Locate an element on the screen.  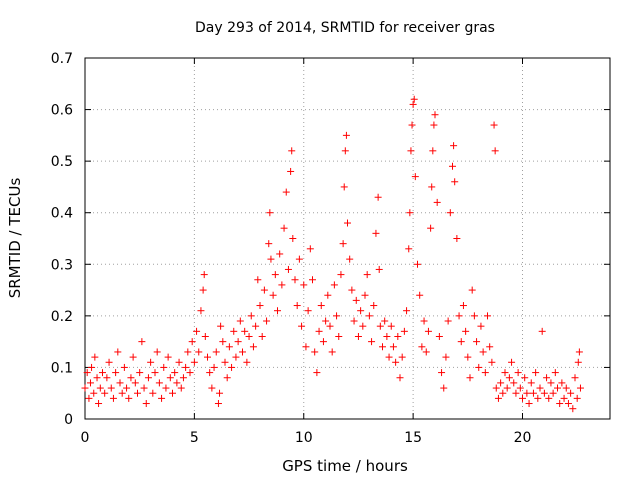
x-tick-label: 10 is located at coordinates (304, 438).